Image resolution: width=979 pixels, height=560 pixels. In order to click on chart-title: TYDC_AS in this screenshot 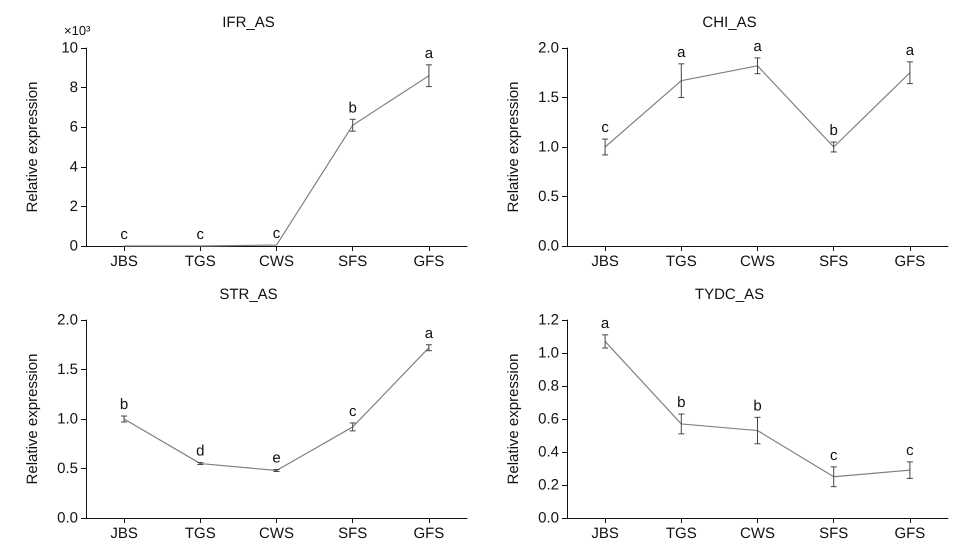, I will do `click(729, 294)`.